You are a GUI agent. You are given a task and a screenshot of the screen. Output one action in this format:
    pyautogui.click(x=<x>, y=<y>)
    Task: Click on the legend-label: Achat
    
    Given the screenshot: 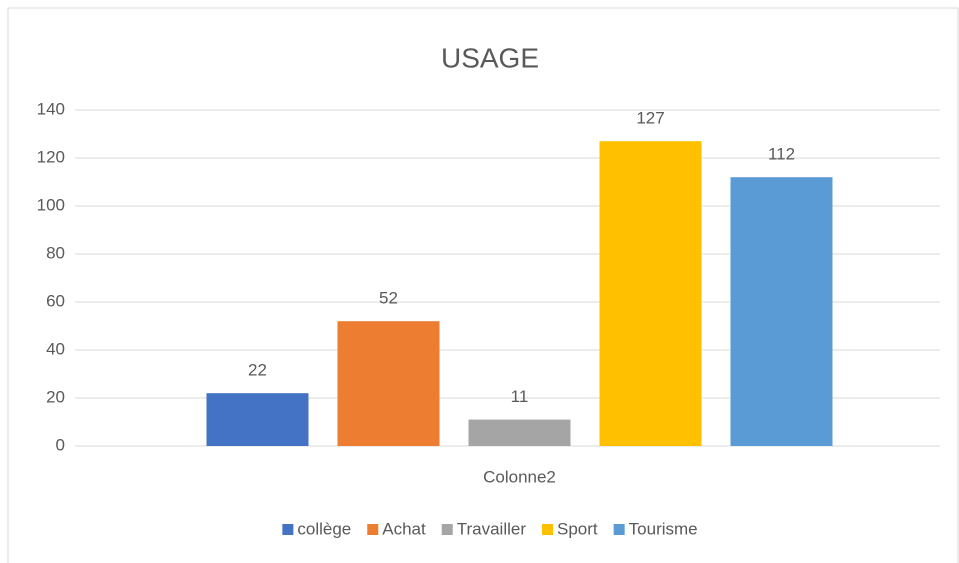 What is the action you would take?
    pyautogui.click(x=404, y=528)
    